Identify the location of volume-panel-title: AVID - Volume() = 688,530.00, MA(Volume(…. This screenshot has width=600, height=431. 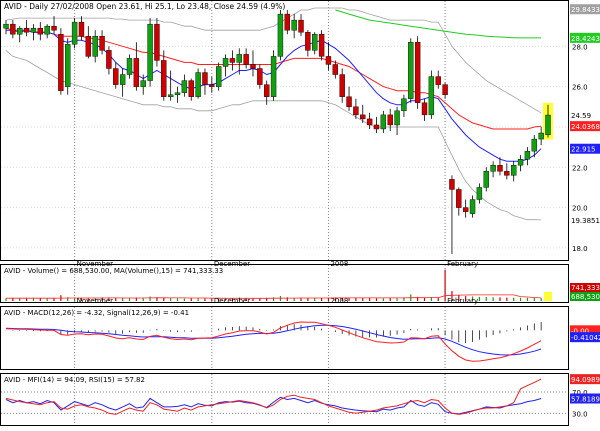
(113, 271).